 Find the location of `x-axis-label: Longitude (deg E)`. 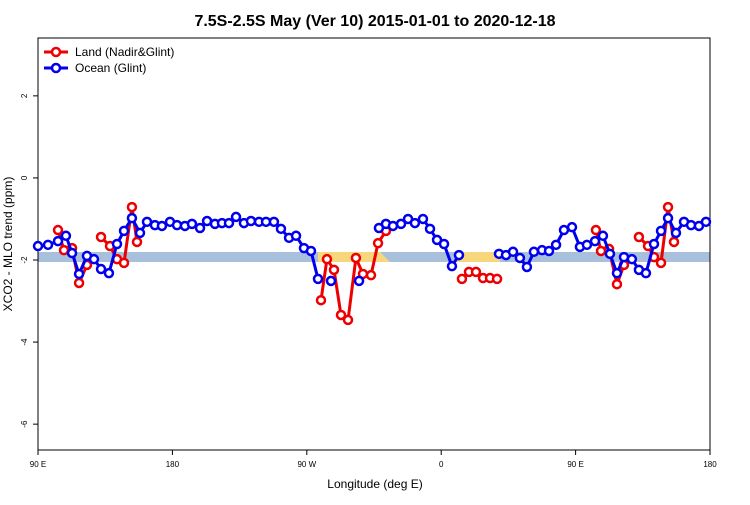

x-axis-label: Longitude (deg E) is located at coordinates (374, 484).